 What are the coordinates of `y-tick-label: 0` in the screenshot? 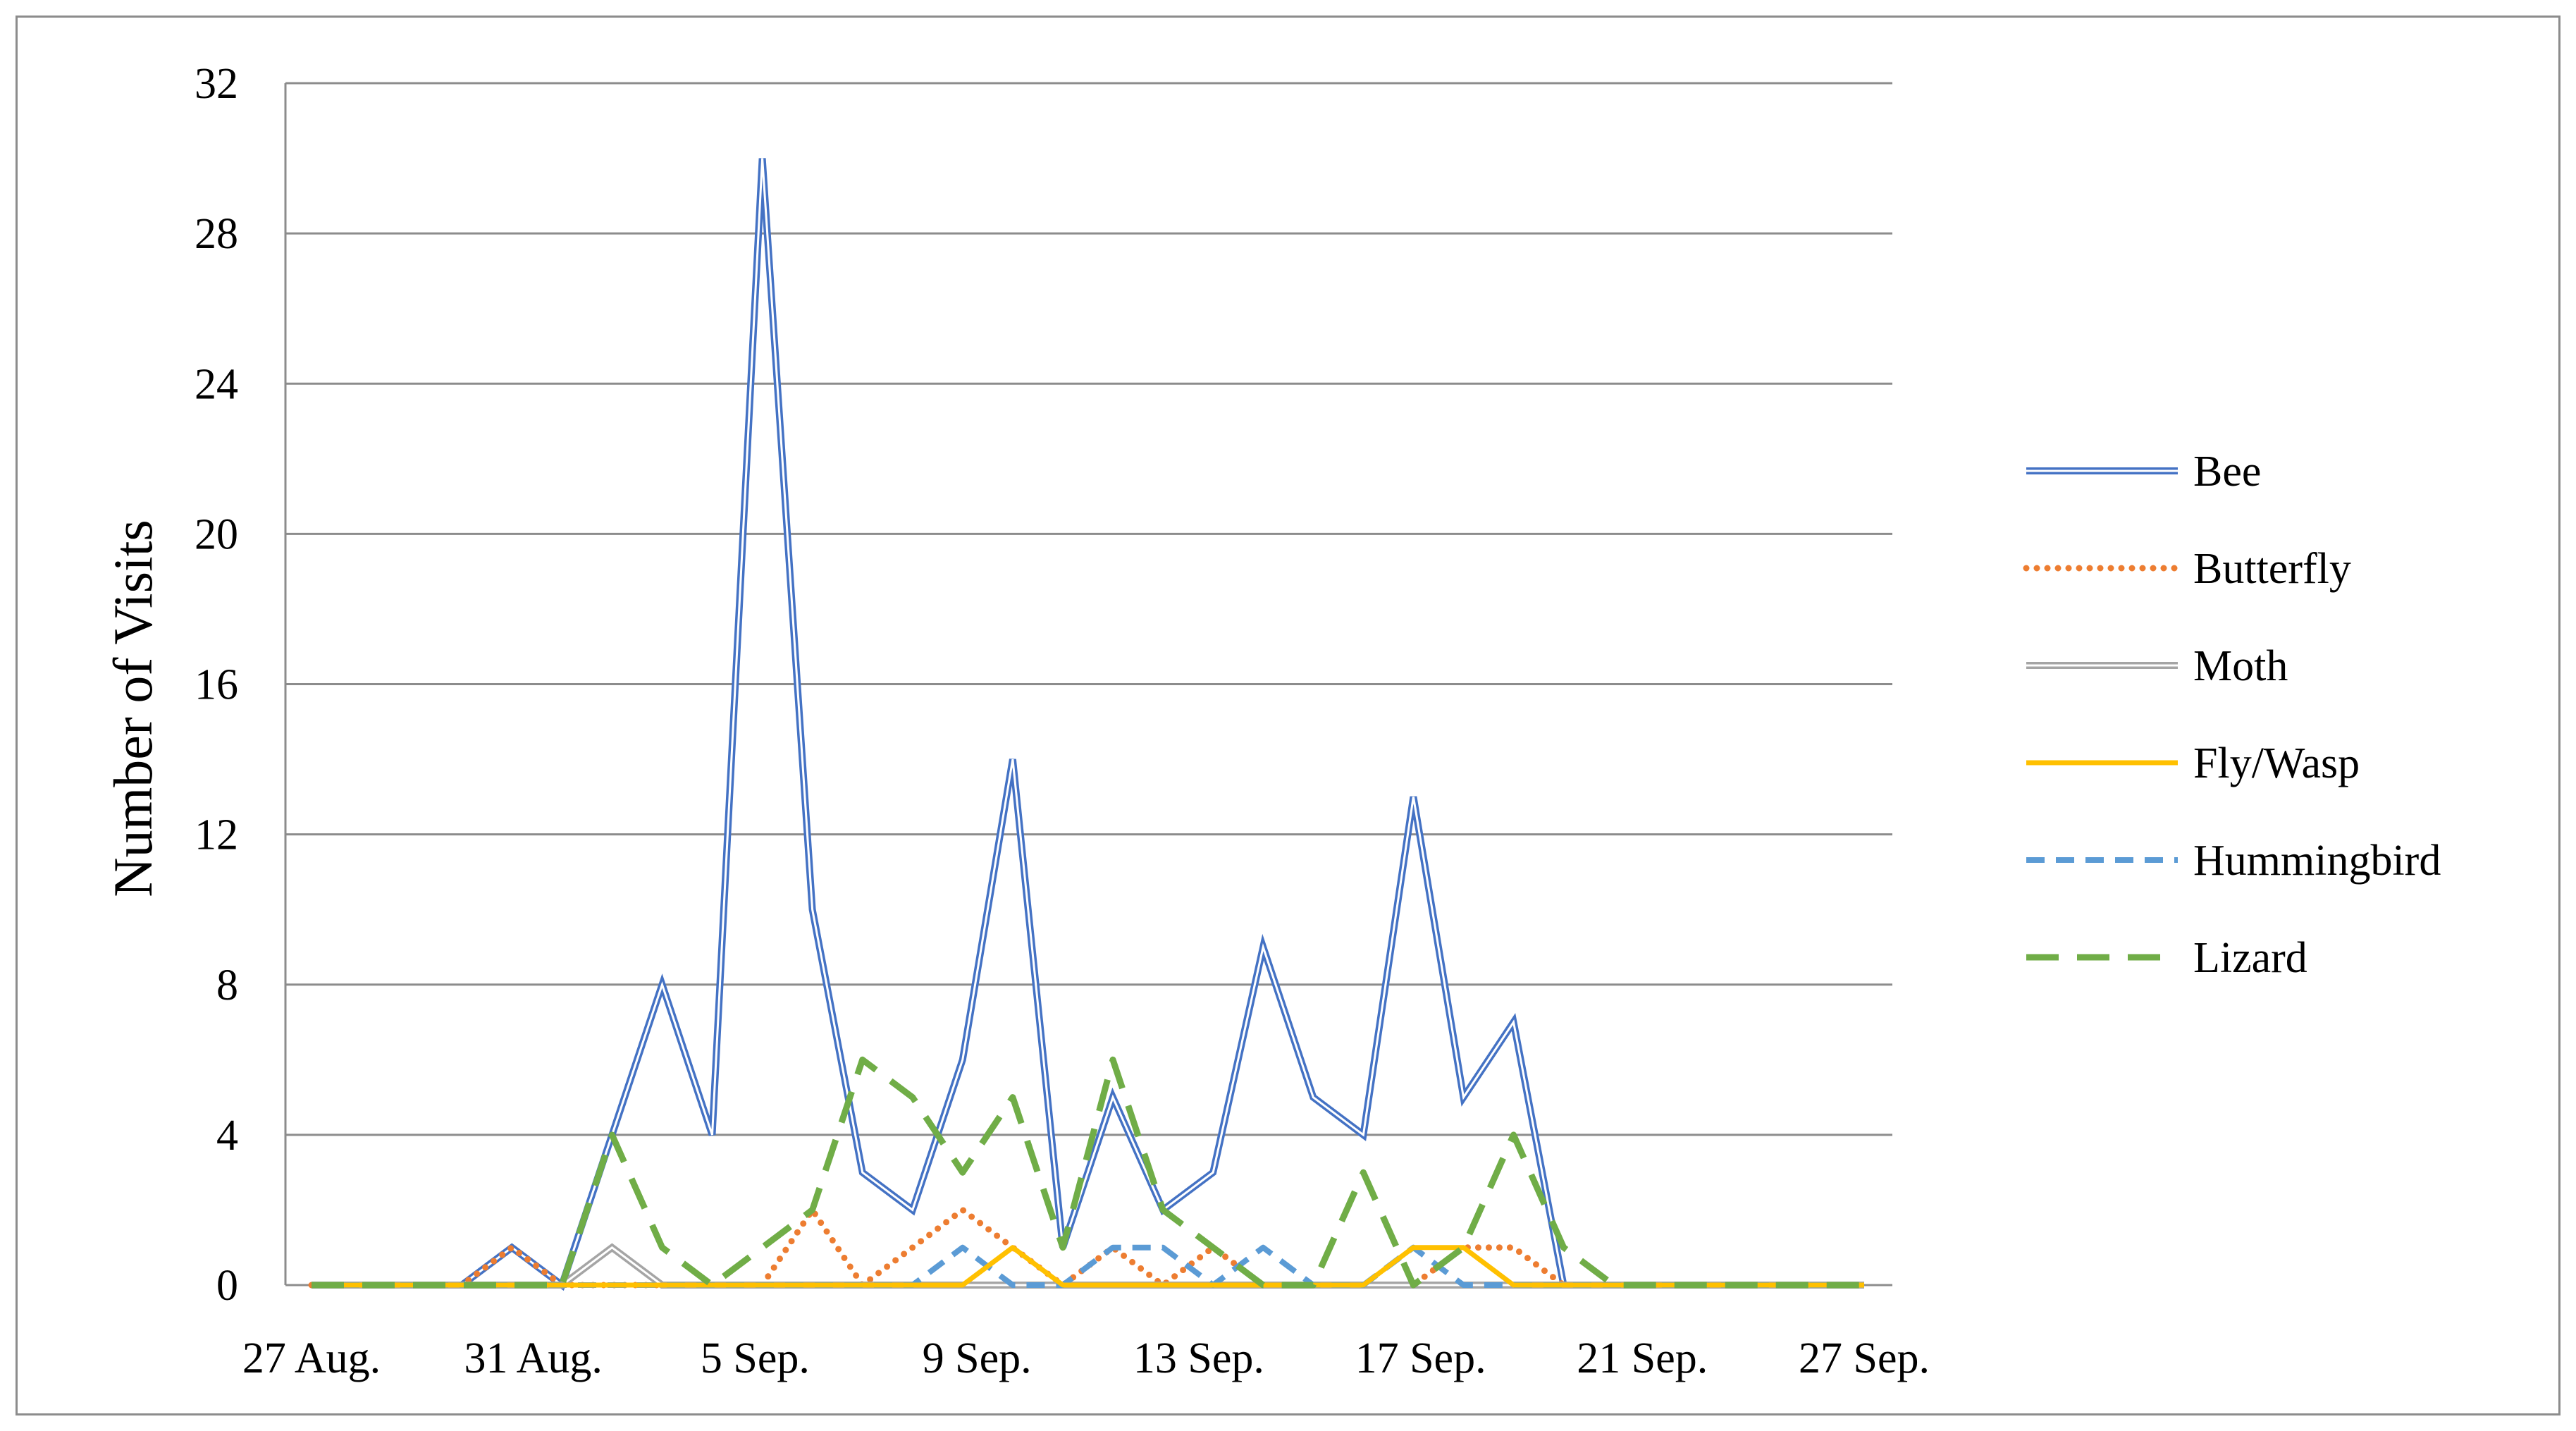 It's located at (227, 1286).